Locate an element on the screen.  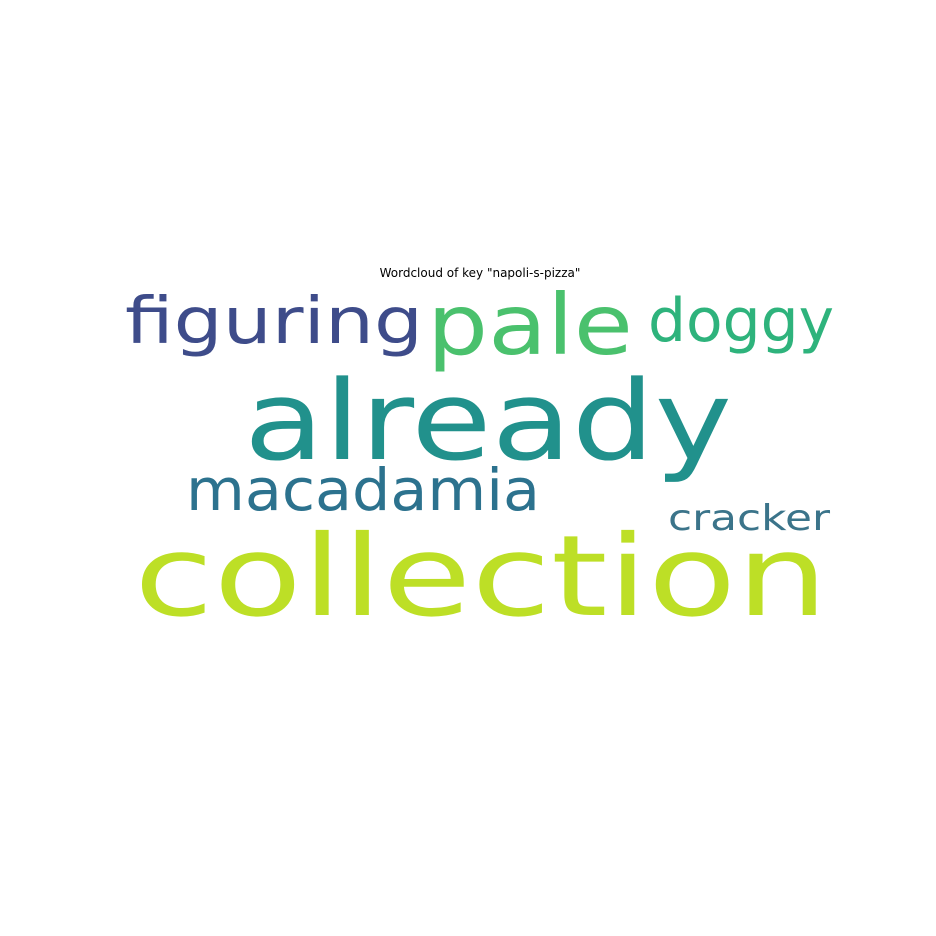
chart-title: Wordcloud of key "napoli-s-pizza" is located at coordinates (480, 273).